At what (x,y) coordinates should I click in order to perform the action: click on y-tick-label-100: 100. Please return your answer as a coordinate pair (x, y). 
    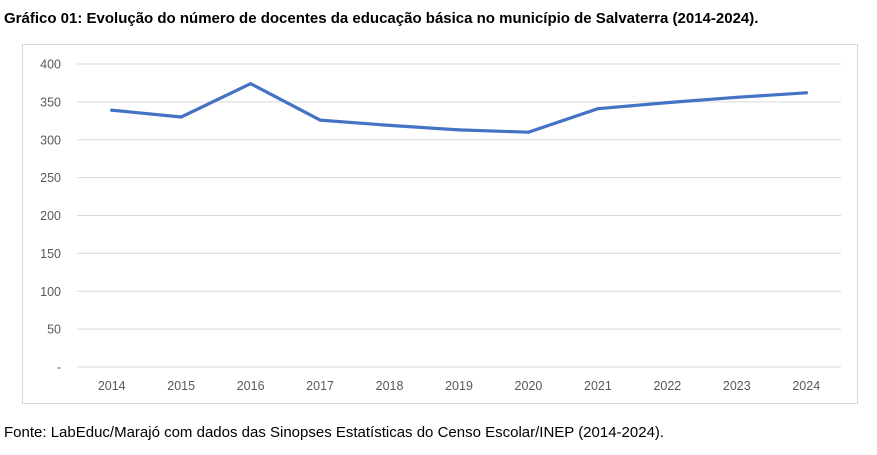
    Looking at the image, I should click on (50, 292).